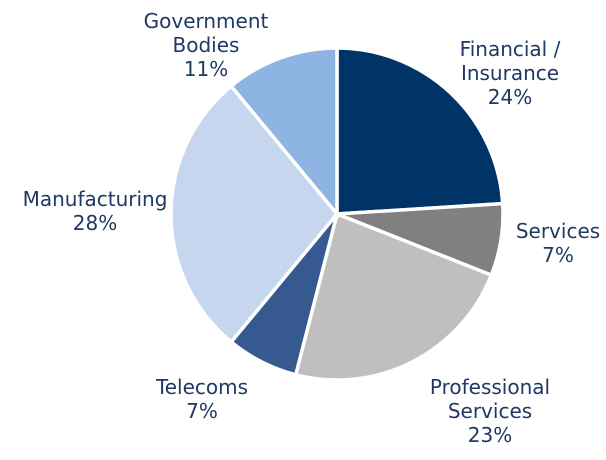 The width and height of the screenshot is (606, 460). I want to click on pie-label-1: Services 7%, so click(558, 243).